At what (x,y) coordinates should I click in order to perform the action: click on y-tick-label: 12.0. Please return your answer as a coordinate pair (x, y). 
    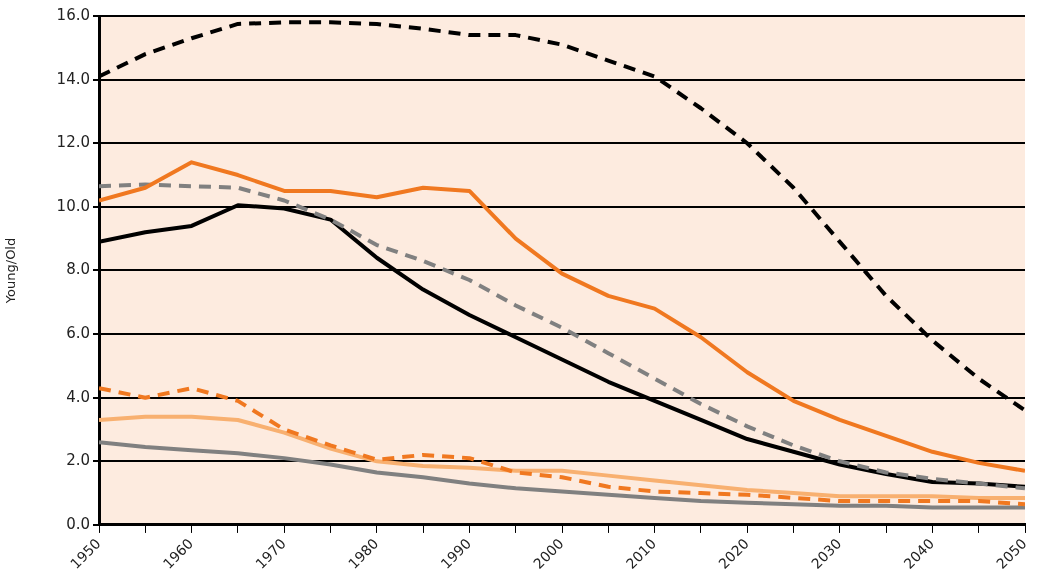
    Looking at the image, I should click on (73, 142).